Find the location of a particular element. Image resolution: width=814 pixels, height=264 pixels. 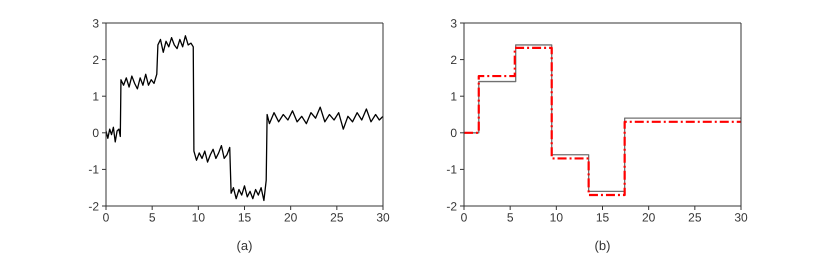

x-axis-title: (b) is located at coordinates (602, 245).